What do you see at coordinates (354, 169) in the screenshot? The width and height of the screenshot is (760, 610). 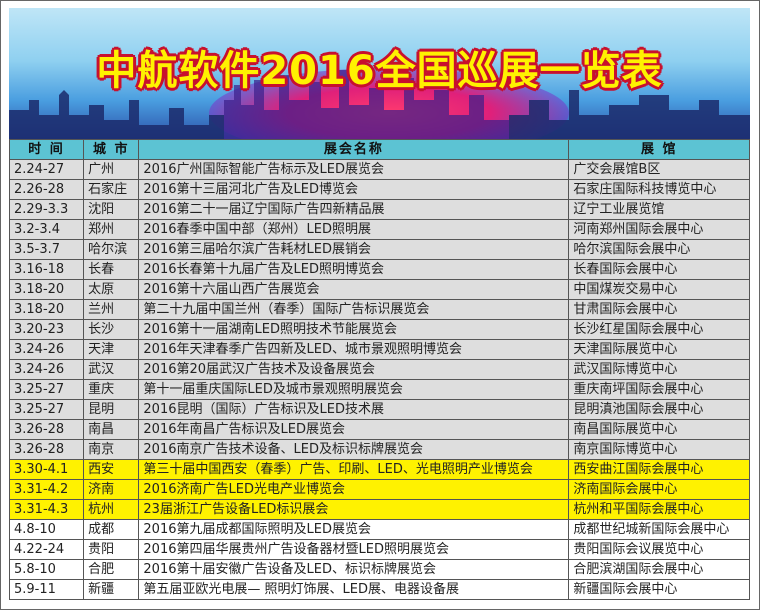 I see `cell-exhibition-name: 2016广州国际智能广告标示及LED展览会` at bounding box center [354, 169].